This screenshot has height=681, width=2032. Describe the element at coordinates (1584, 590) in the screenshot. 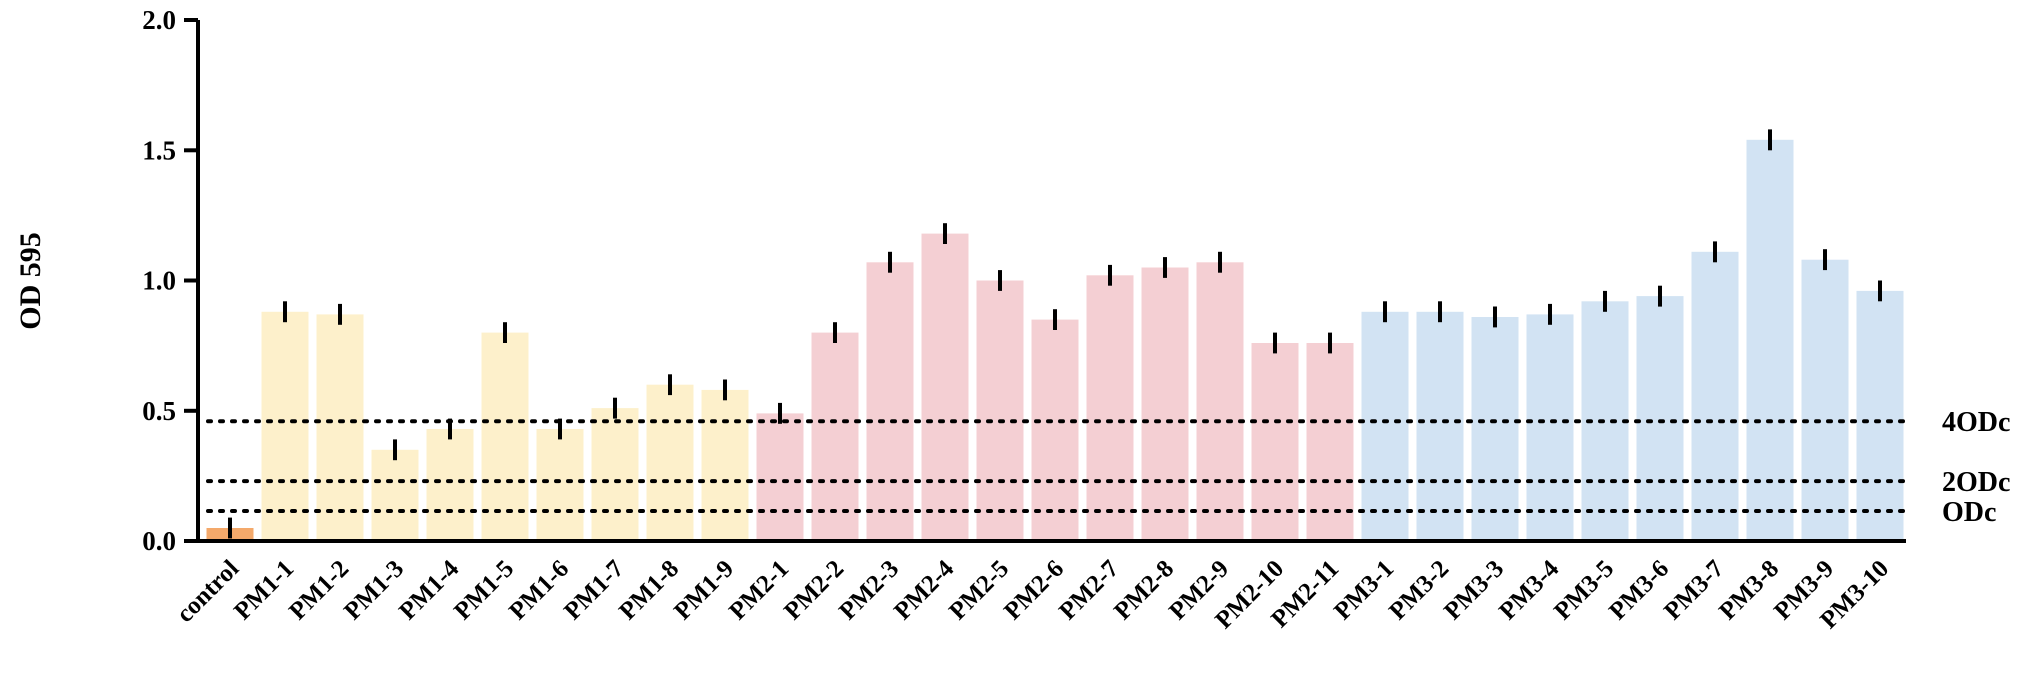

I see `x-tick-label-pm3-5: PM3-5` at that location.